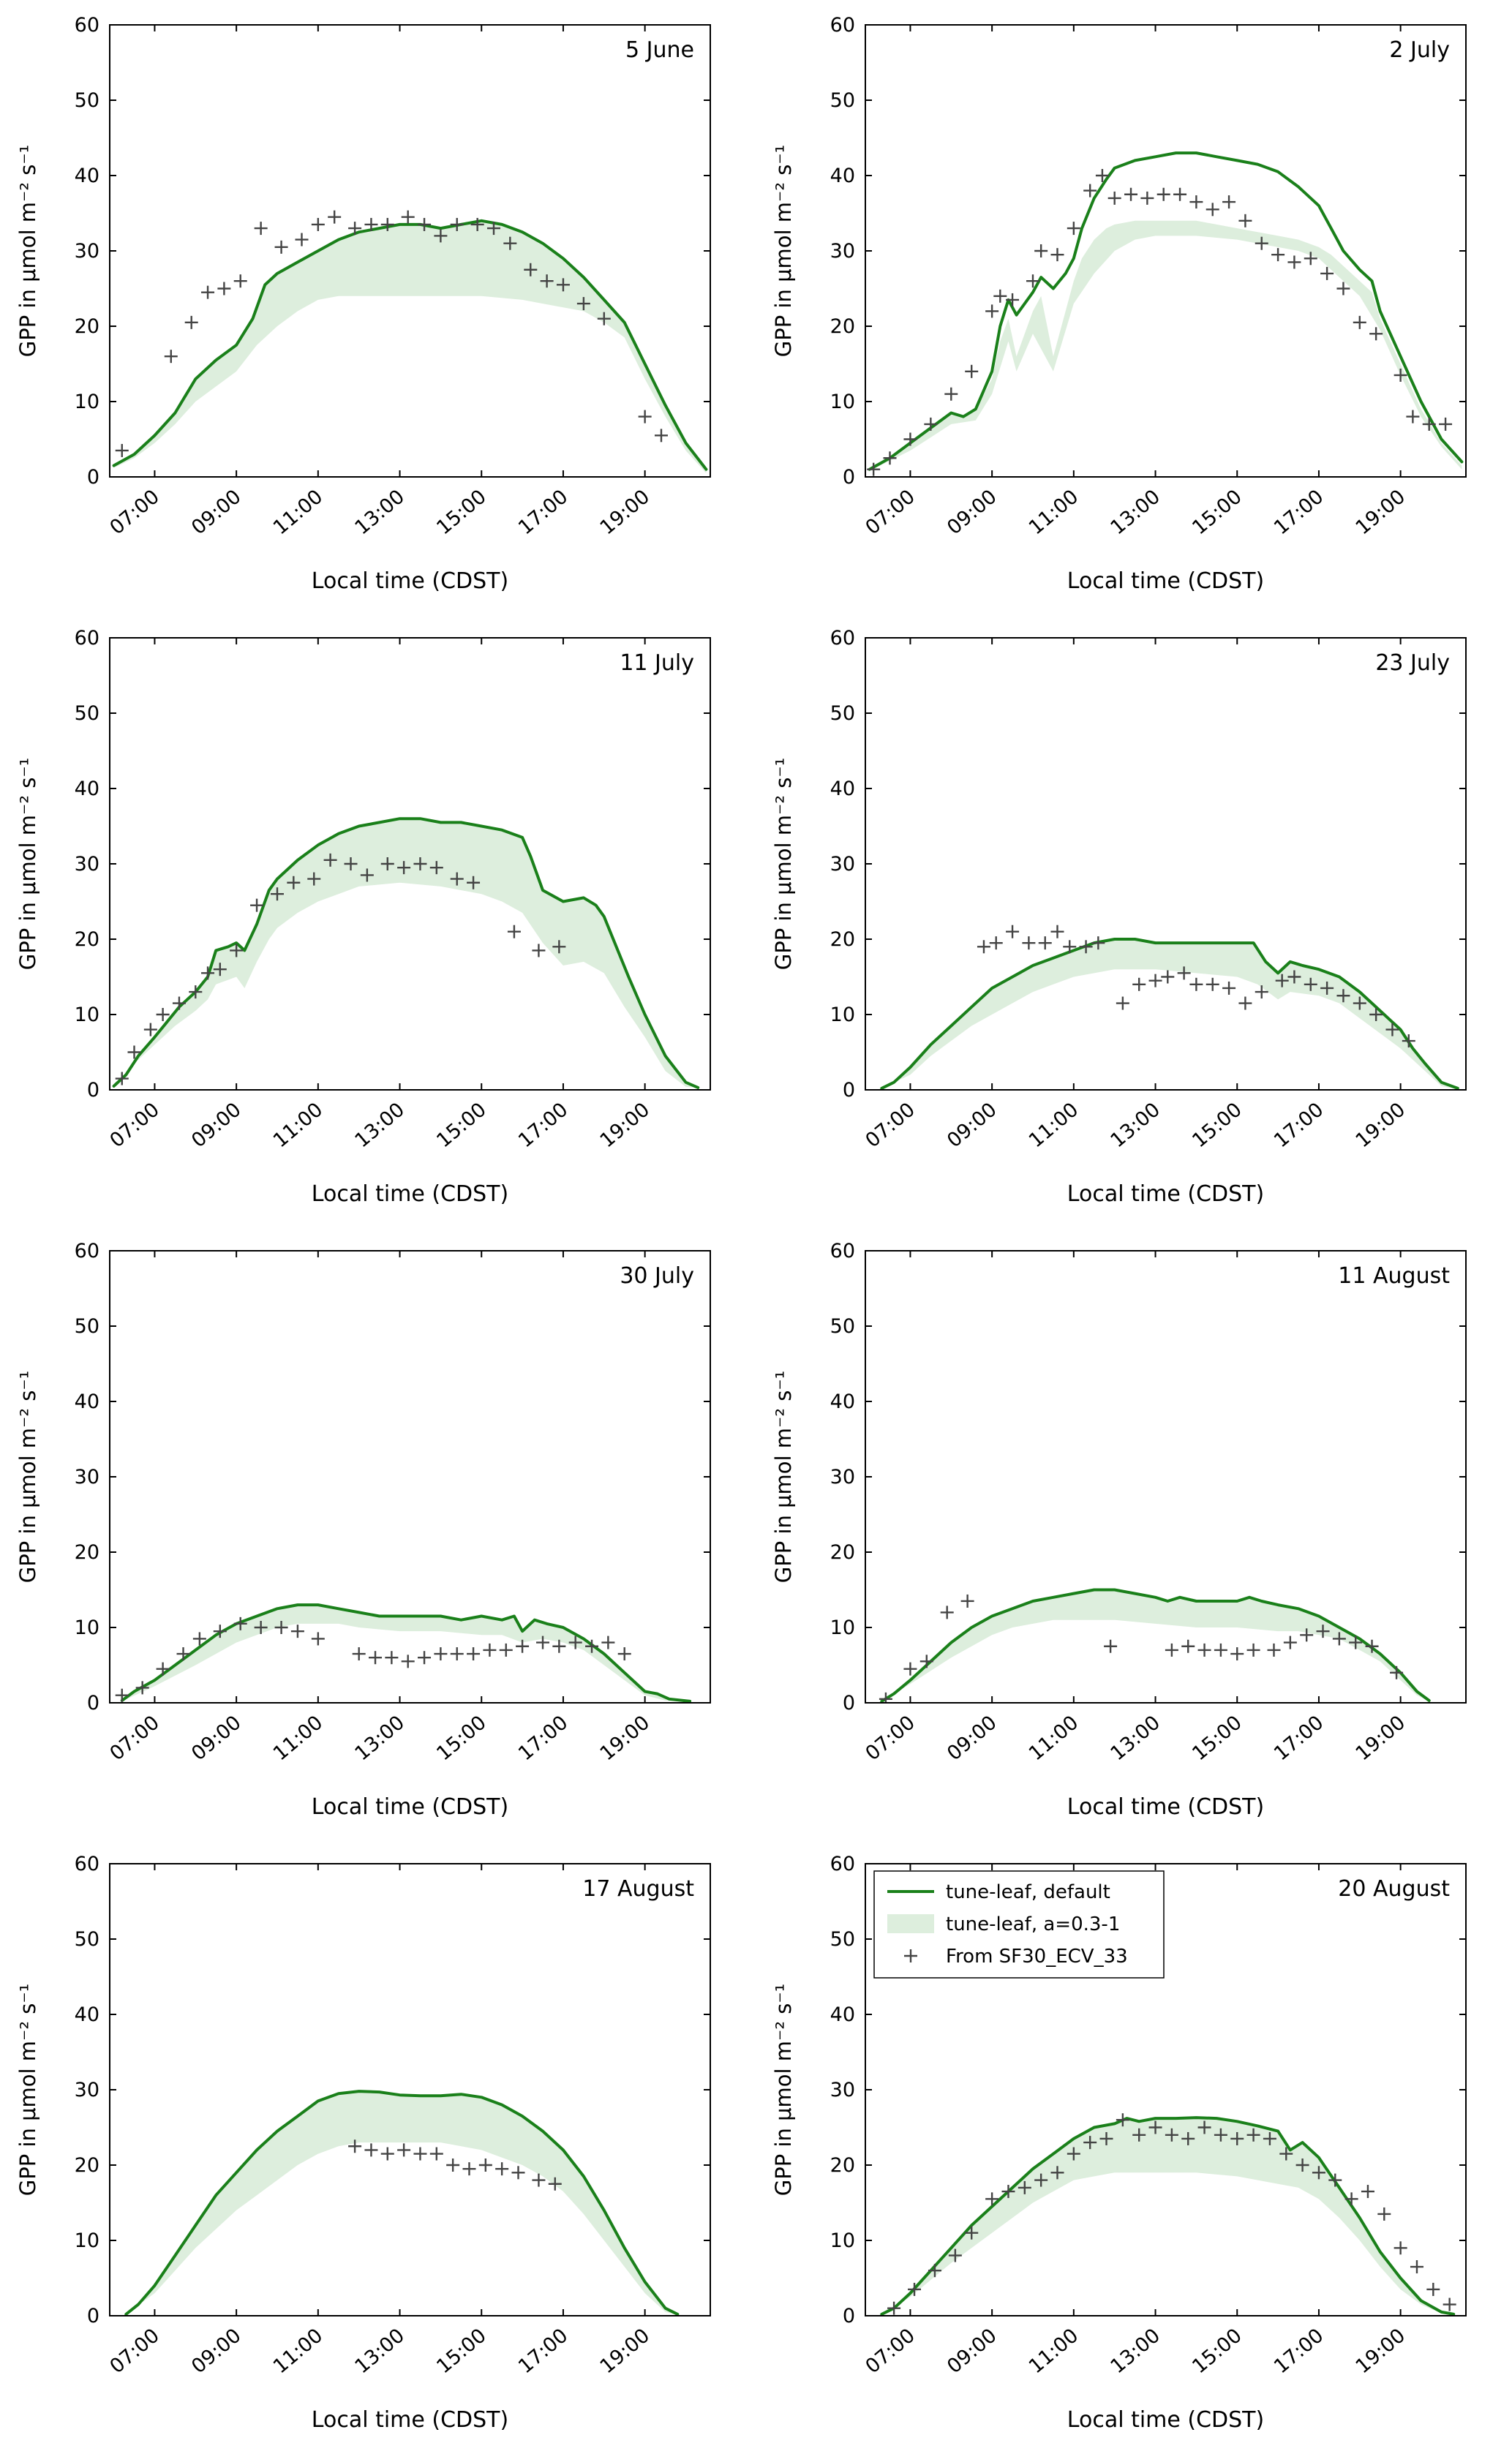 This screenshot has height=2454, width=1512. I want to click on legend-band-sample, so click(911, 1923).